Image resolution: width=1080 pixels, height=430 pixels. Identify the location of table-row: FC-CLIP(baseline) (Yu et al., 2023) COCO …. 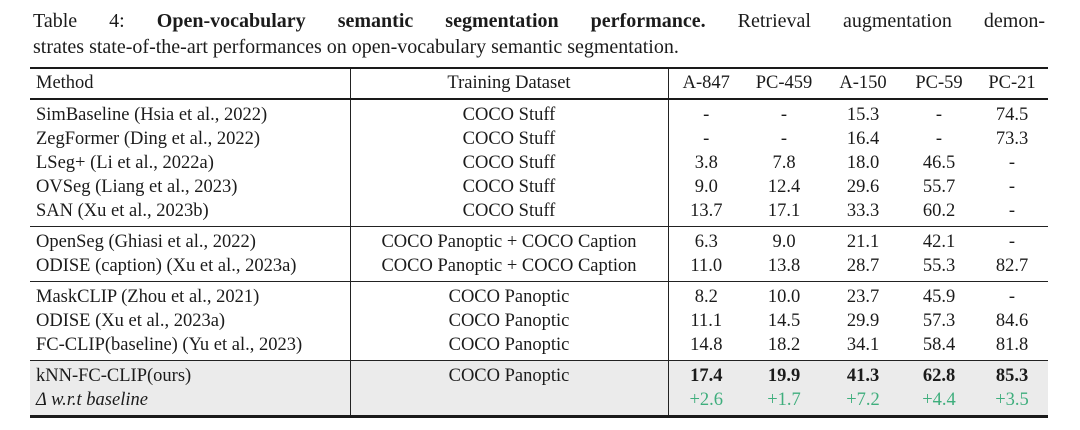
(539, 347).